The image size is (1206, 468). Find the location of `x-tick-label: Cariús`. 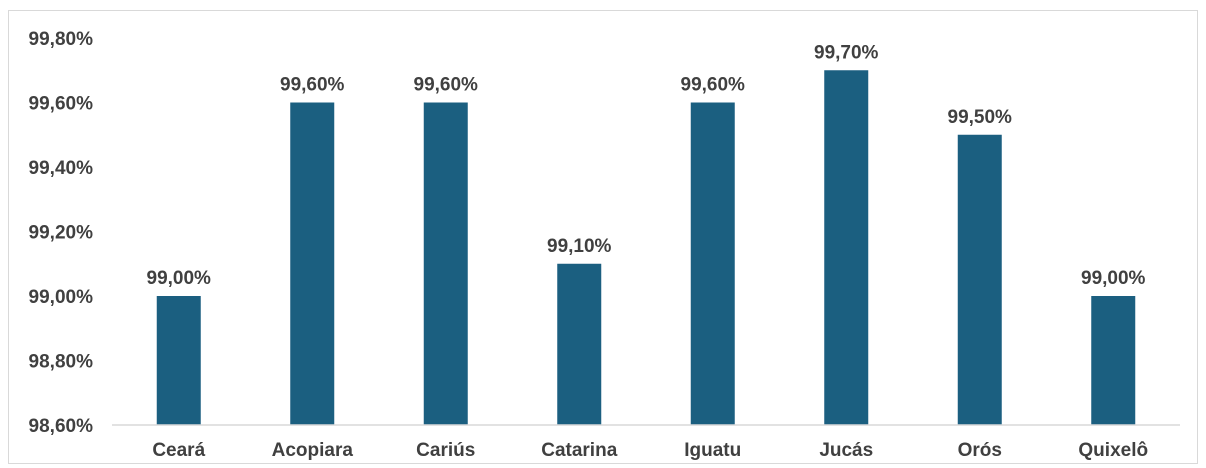

x-tick-label: Cariús is located at coordinates (445, 450).